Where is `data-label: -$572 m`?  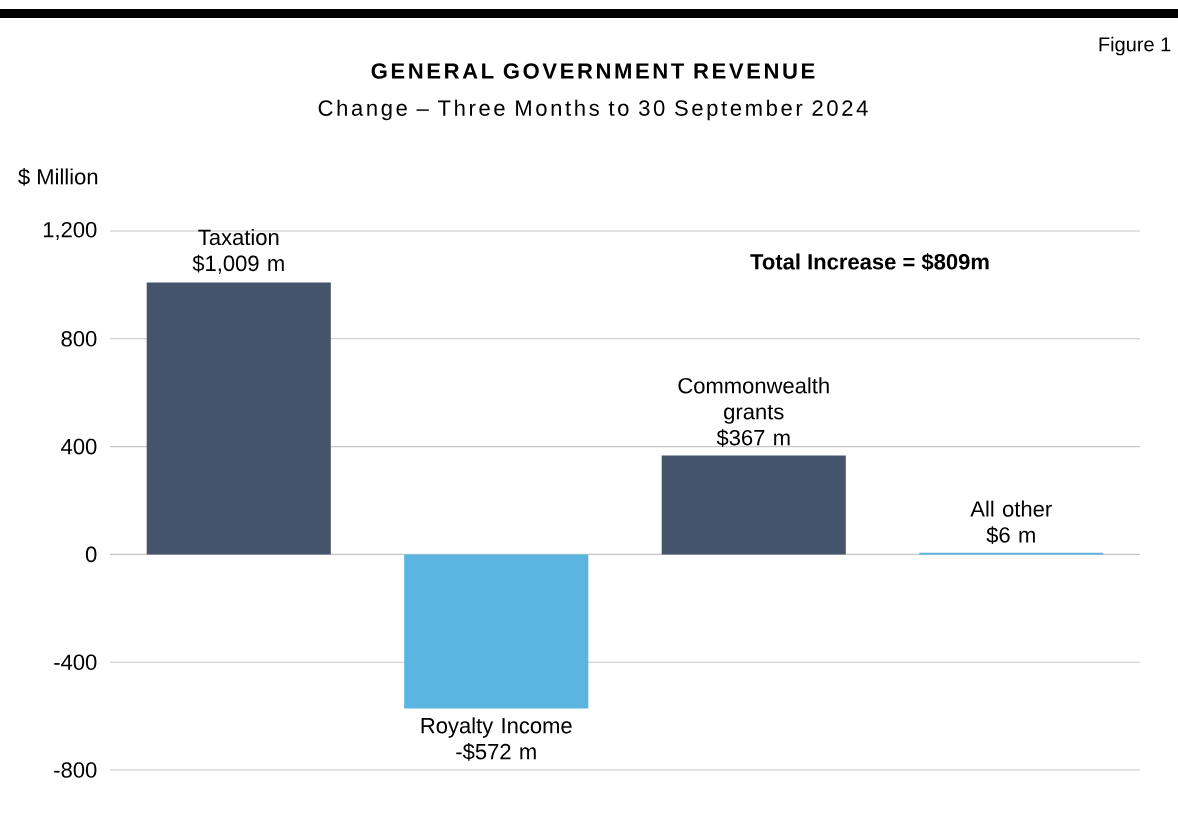 data-label: -$572 m is located at coordinates (496, 751).